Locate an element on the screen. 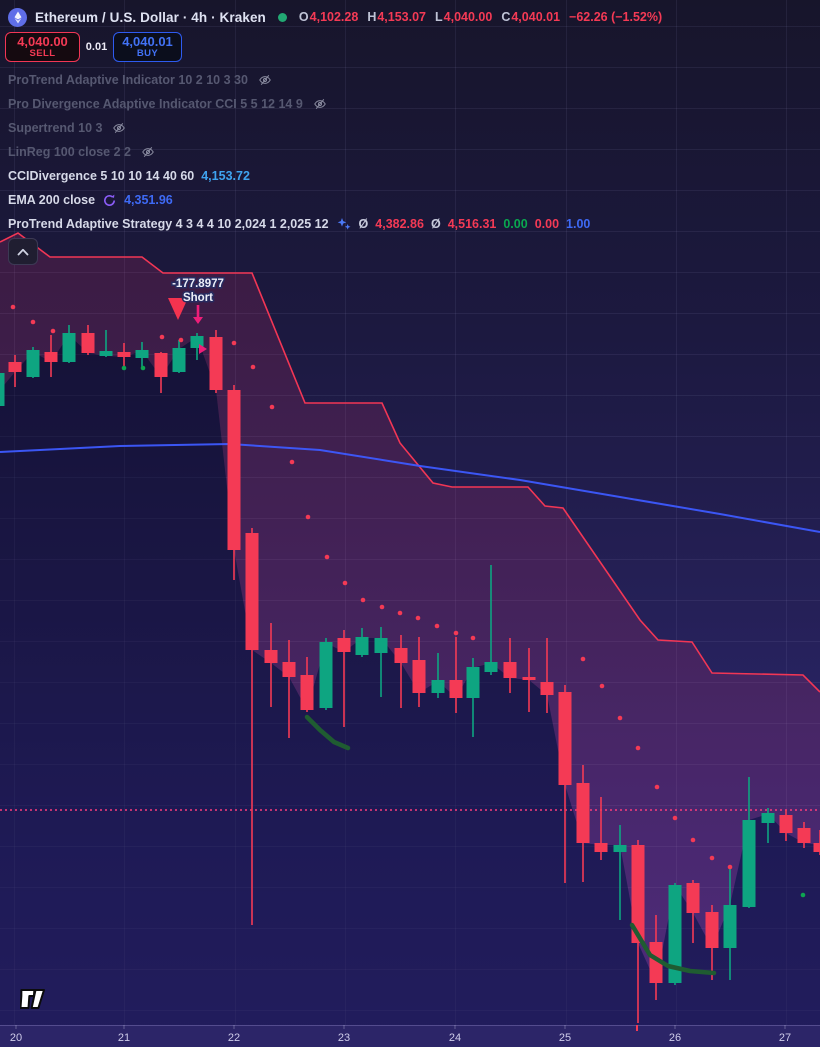 Image resolution: width=820 pixels, height=1047 pixels. indicator-label: CCIDivergence 5 10 10 14 40 60 is located at coordinates (101, 176).